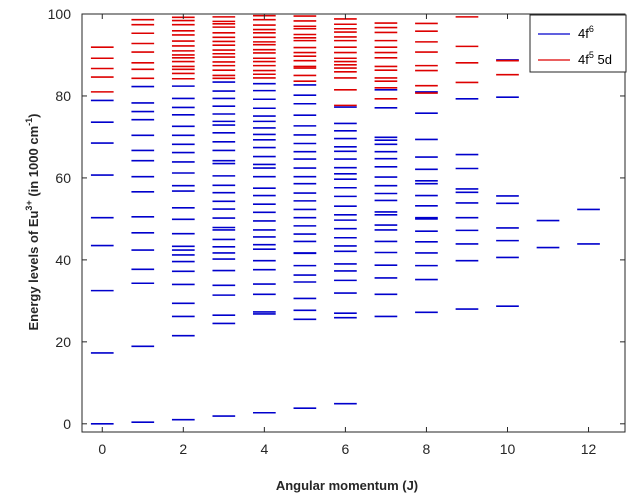 The width and height of the screenshot is (640, 500). I want to click on legend-box, so click(578, 43).